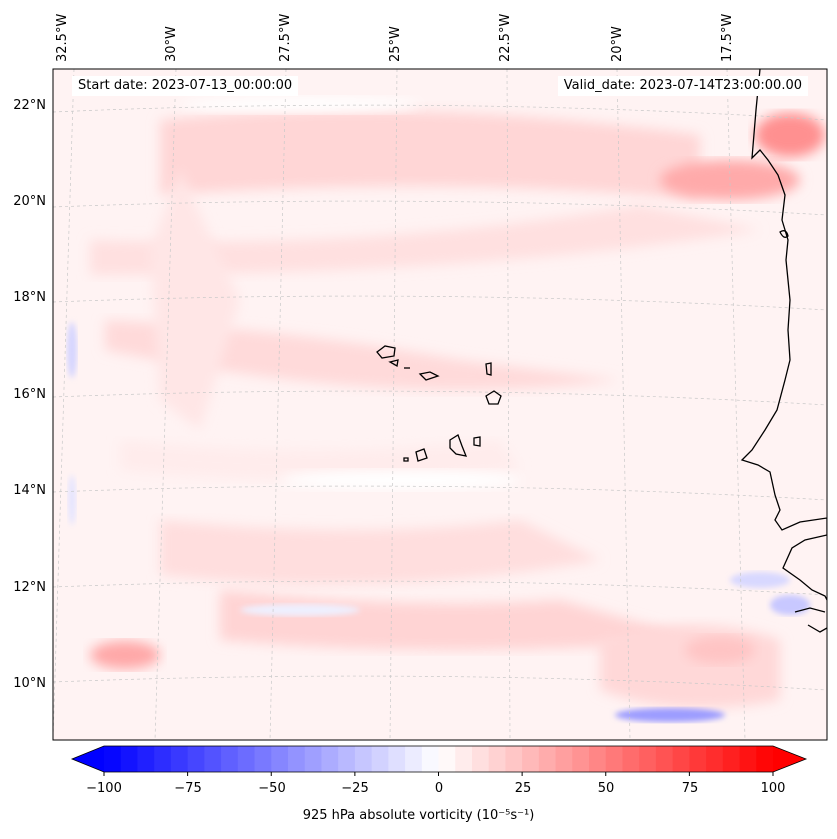 The height and width of the screenshot is (839, 837). What do you see at coordinates (617, 44) in the screenshot?
I see `lon-label-20w: 20°W` at bounding box center [617, 44].